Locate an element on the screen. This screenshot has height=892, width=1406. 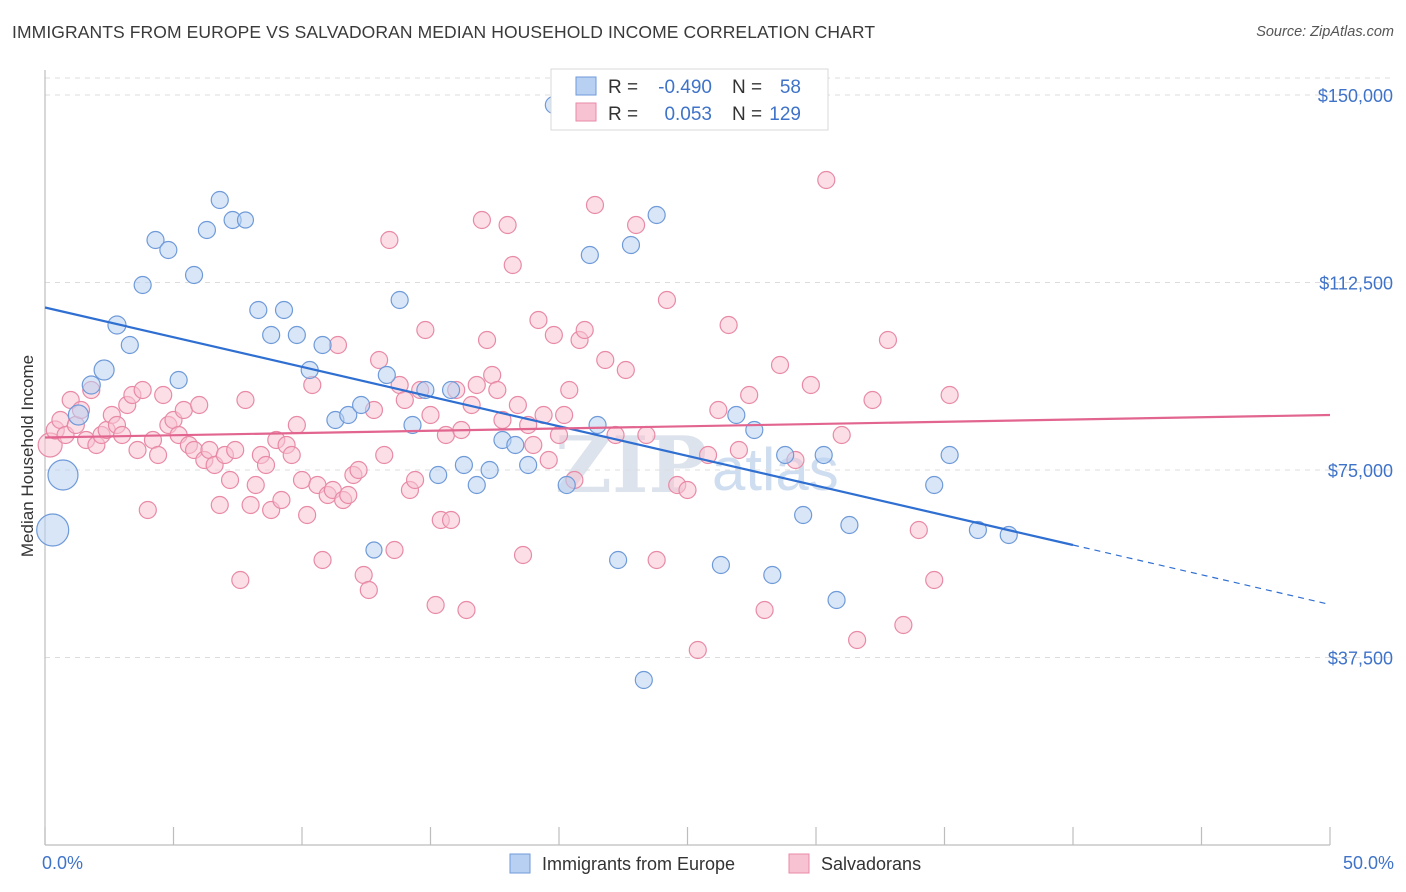
bottom-legend-swatch-salvadorans is located at coordinates (799, 863).